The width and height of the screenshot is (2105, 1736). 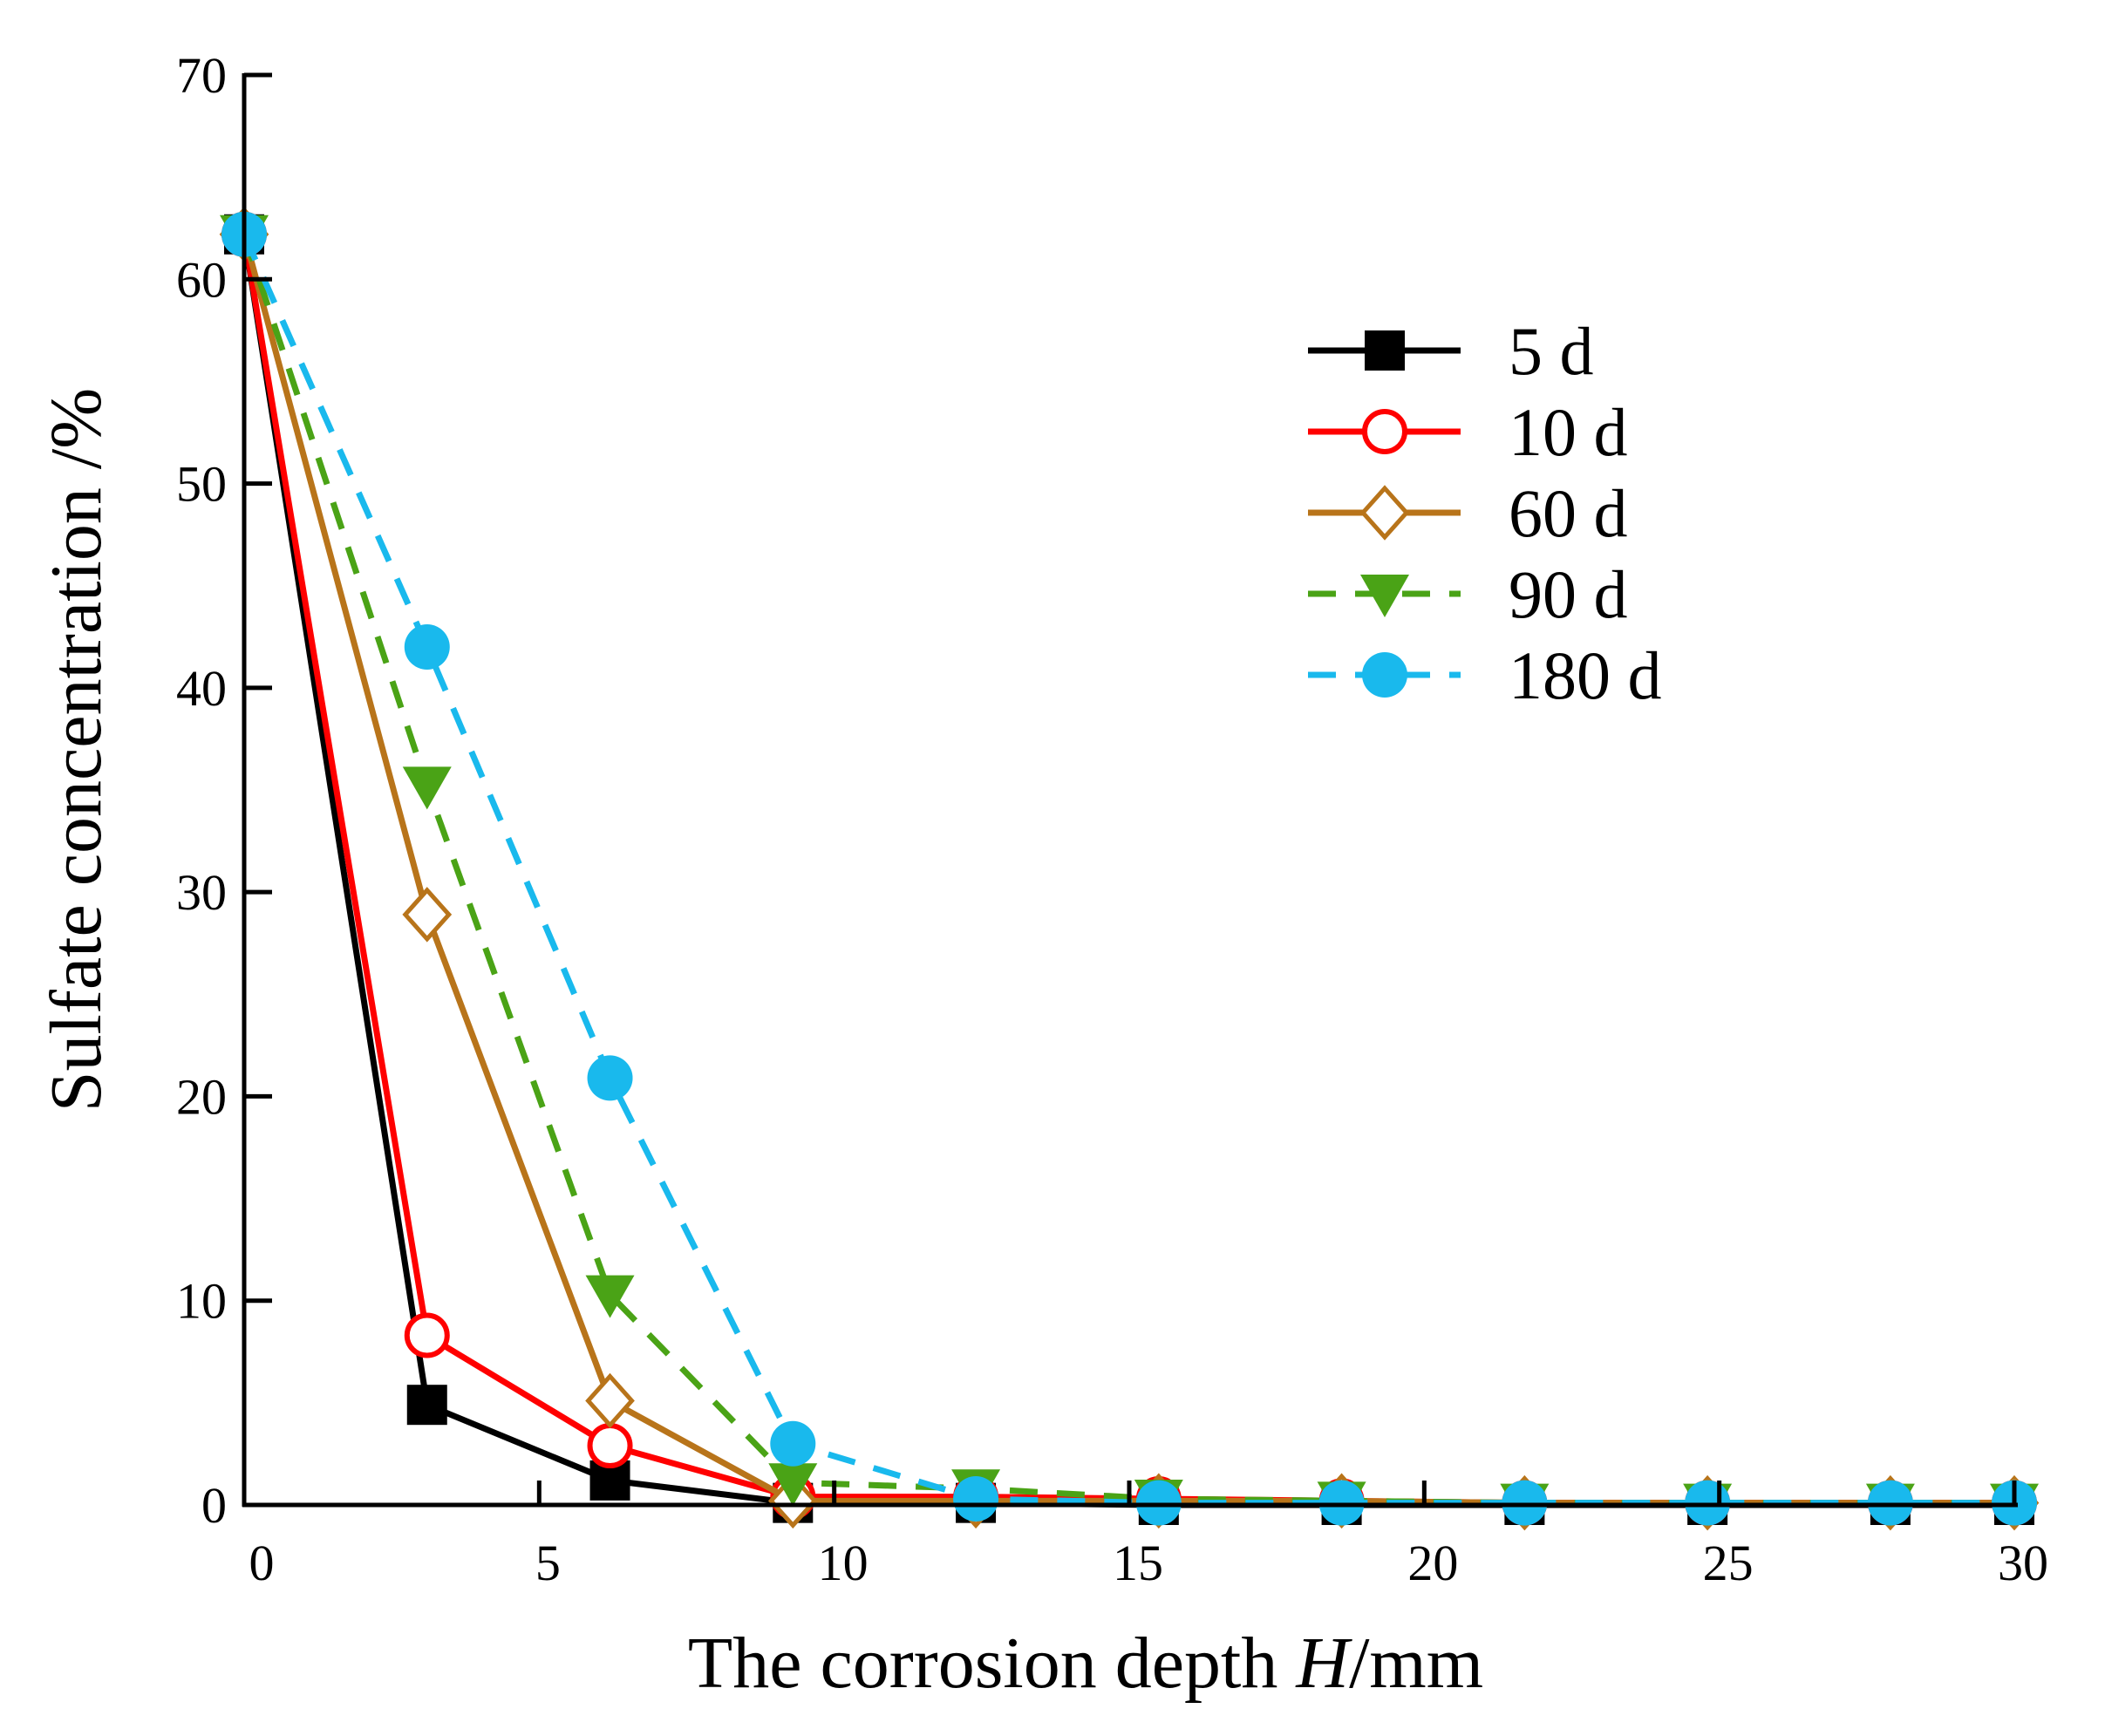 What do you see at coordinates (202, 893) in the screenshot?
I see `y-tick-label: 30` at bounding box center [202, 893].